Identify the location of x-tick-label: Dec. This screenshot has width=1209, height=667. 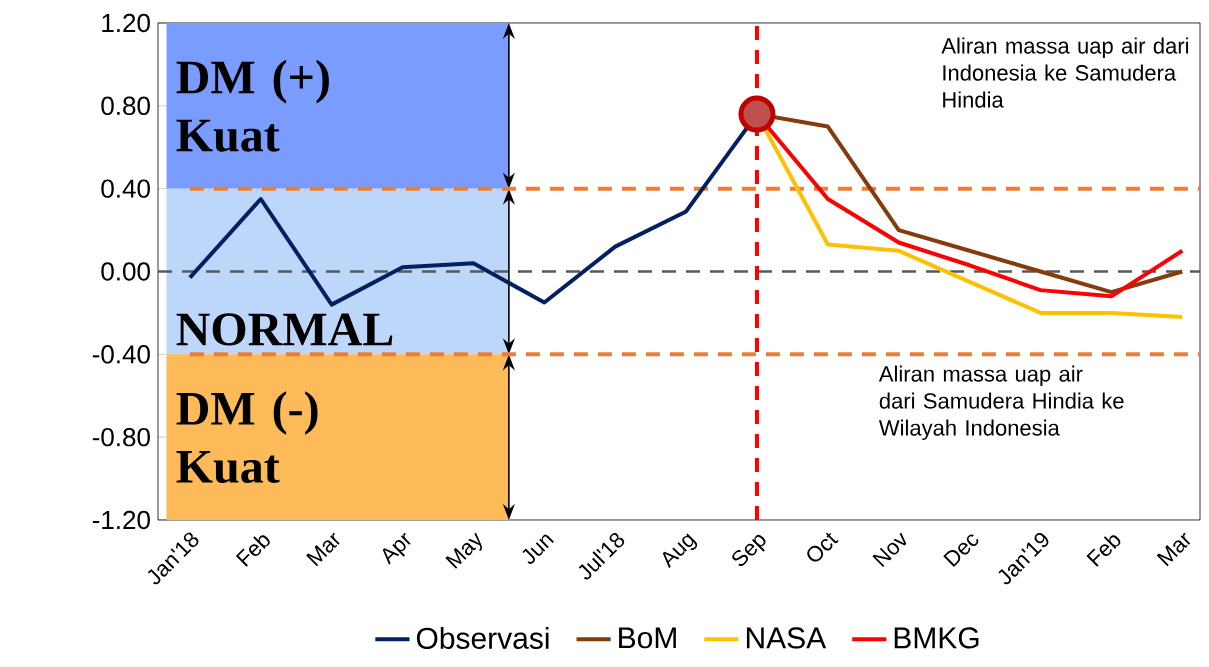
(961, 551).